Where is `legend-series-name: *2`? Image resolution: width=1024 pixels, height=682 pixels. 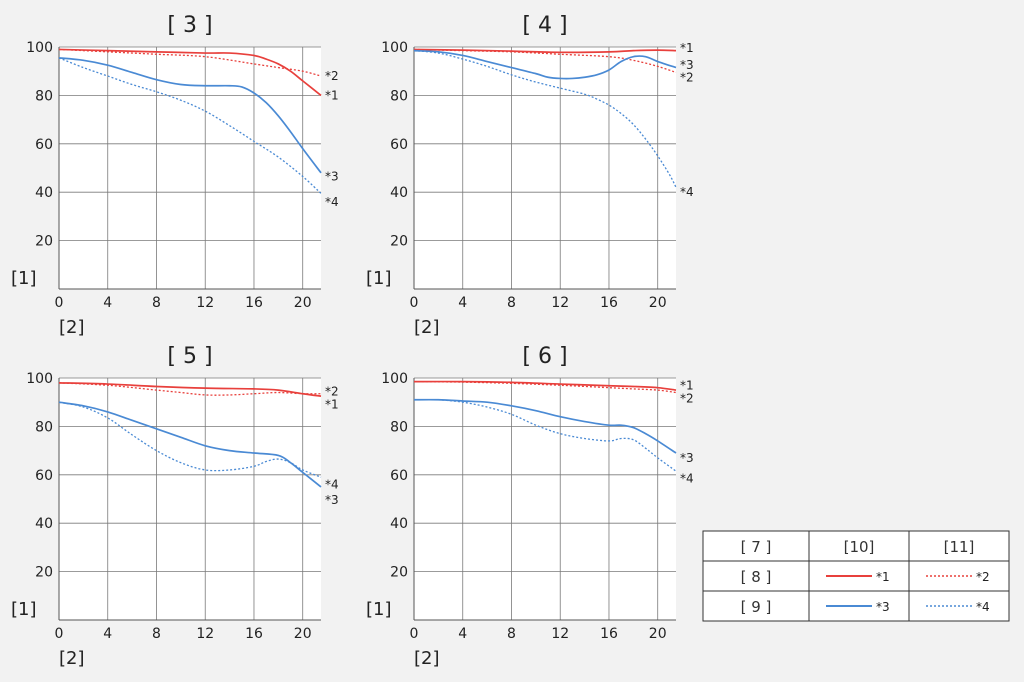 legend-series-name: *2 is located at coordinates (983, 577).